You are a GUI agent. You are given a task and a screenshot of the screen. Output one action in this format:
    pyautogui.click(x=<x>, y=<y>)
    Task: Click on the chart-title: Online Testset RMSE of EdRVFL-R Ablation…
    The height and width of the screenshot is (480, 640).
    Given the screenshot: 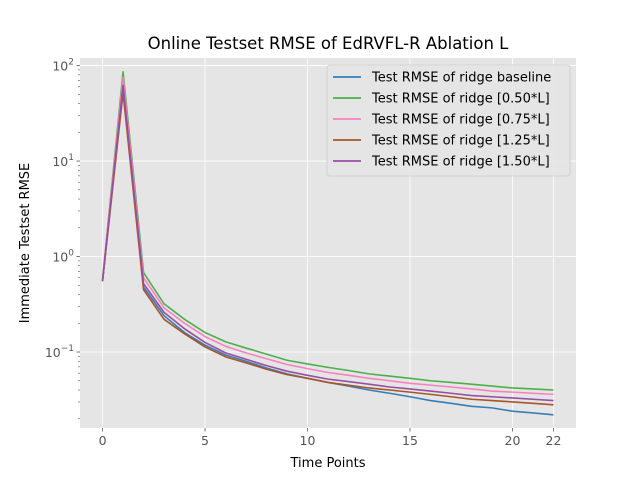 What is the action you would take?
    pyautogui.click(x=329, y=43)
    